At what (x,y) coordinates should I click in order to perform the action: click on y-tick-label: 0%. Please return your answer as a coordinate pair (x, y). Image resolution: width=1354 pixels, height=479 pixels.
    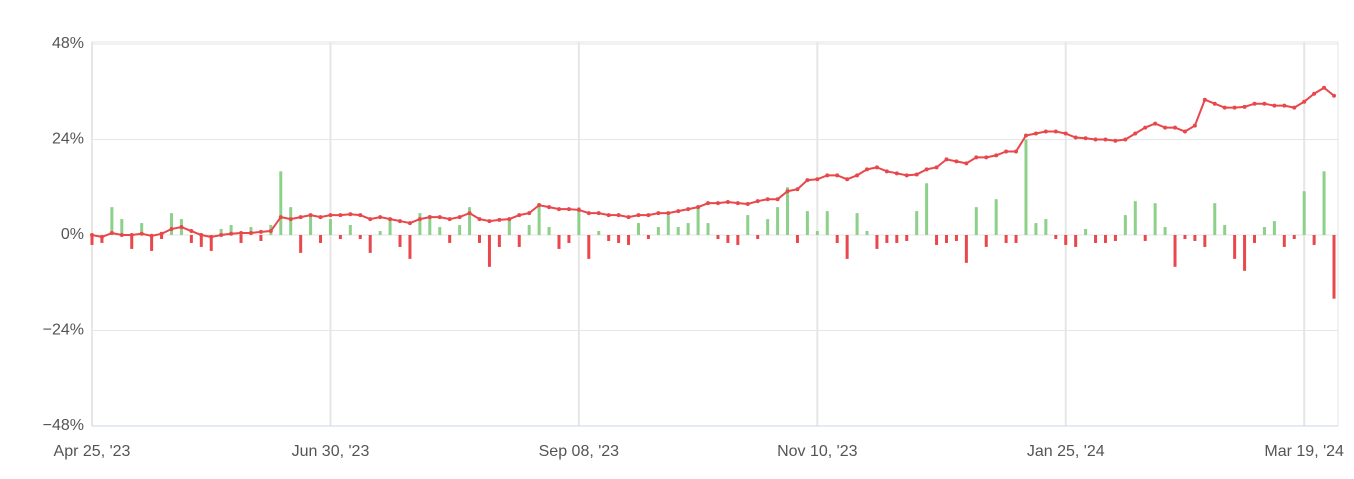
    Looking at the image, I should click on (72, 234).